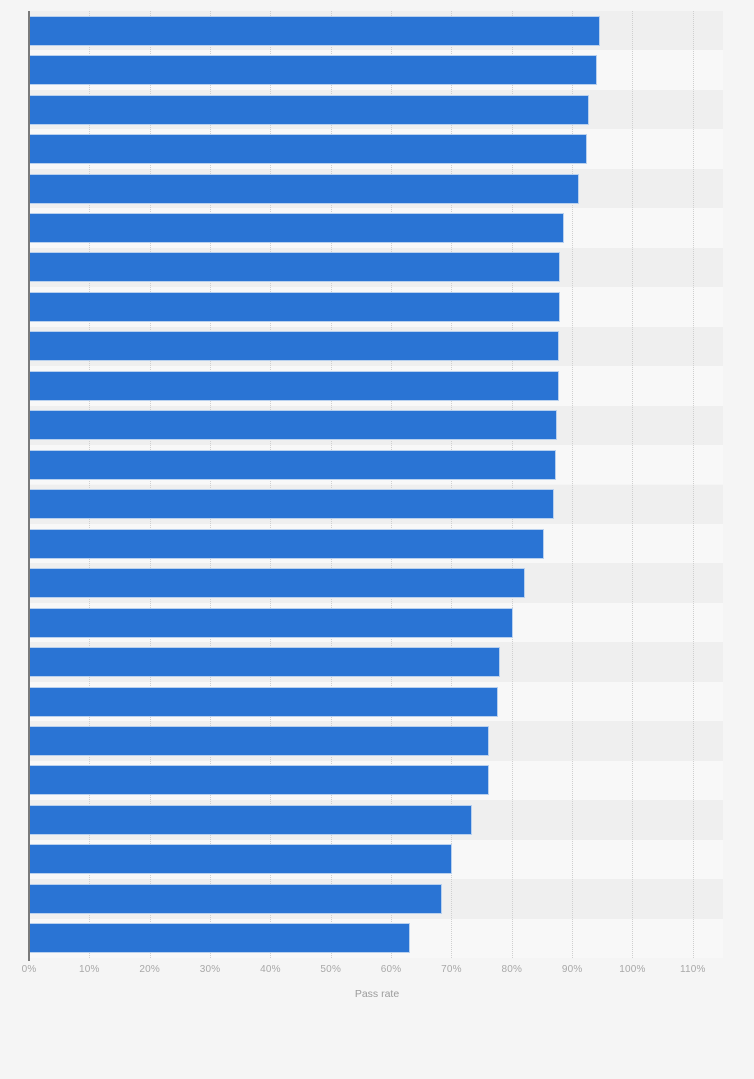 The width and height of the screenshot is (754, 1079). What do you see at coordinates (89, 969) in the screenshot?
I see `x-tick-label: 10%` at bounding box center [89, 969].